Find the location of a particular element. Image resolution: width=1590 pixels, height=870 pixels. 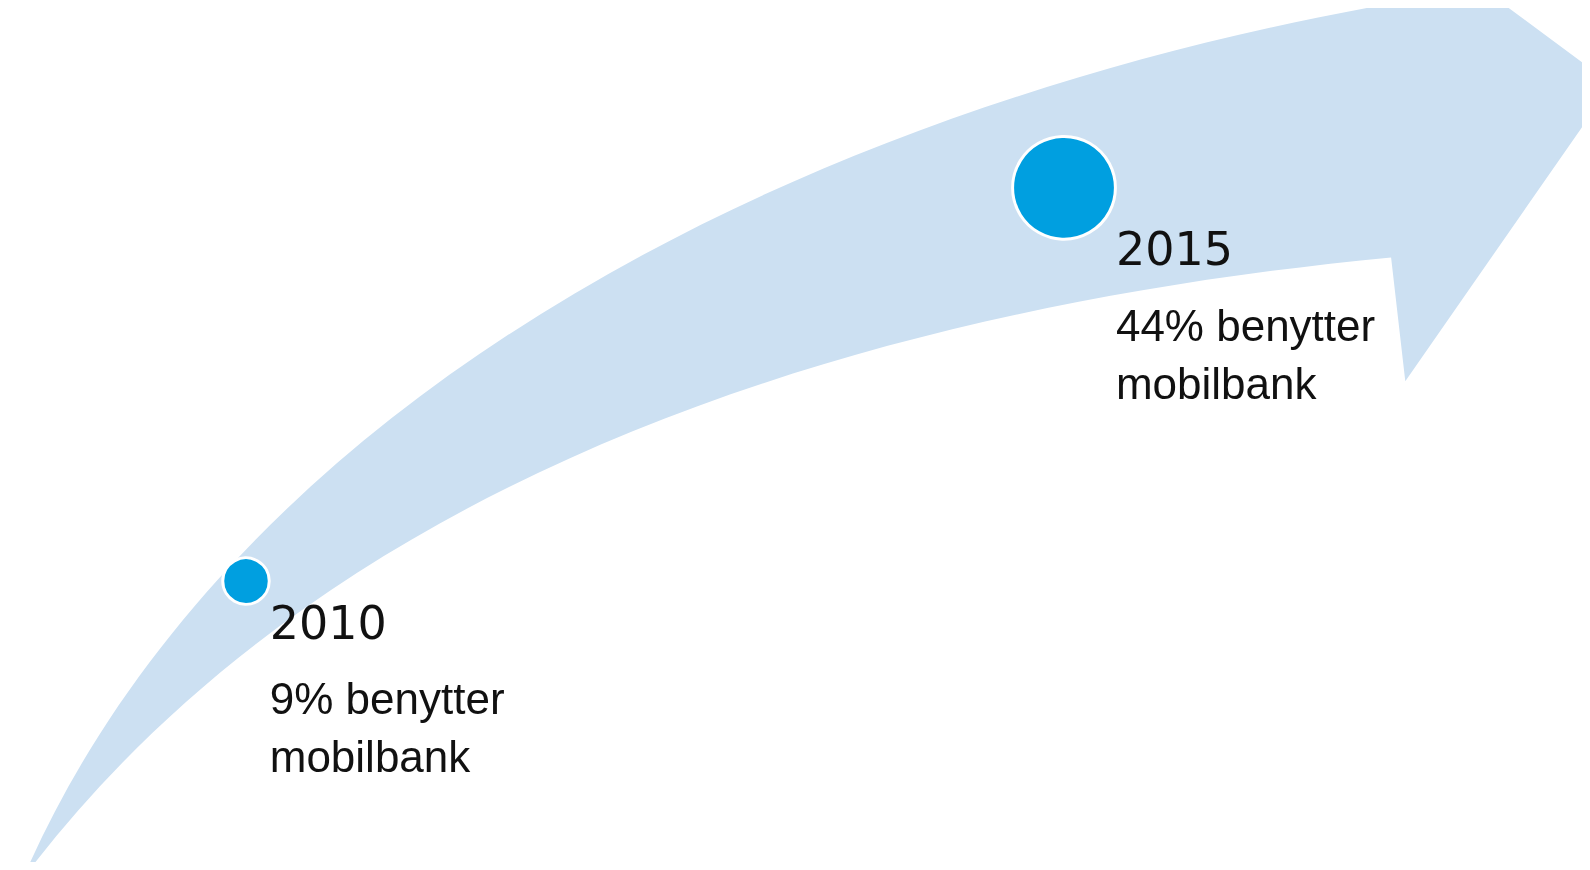

category-label: 2015 is located at coordinates (1174, 249).